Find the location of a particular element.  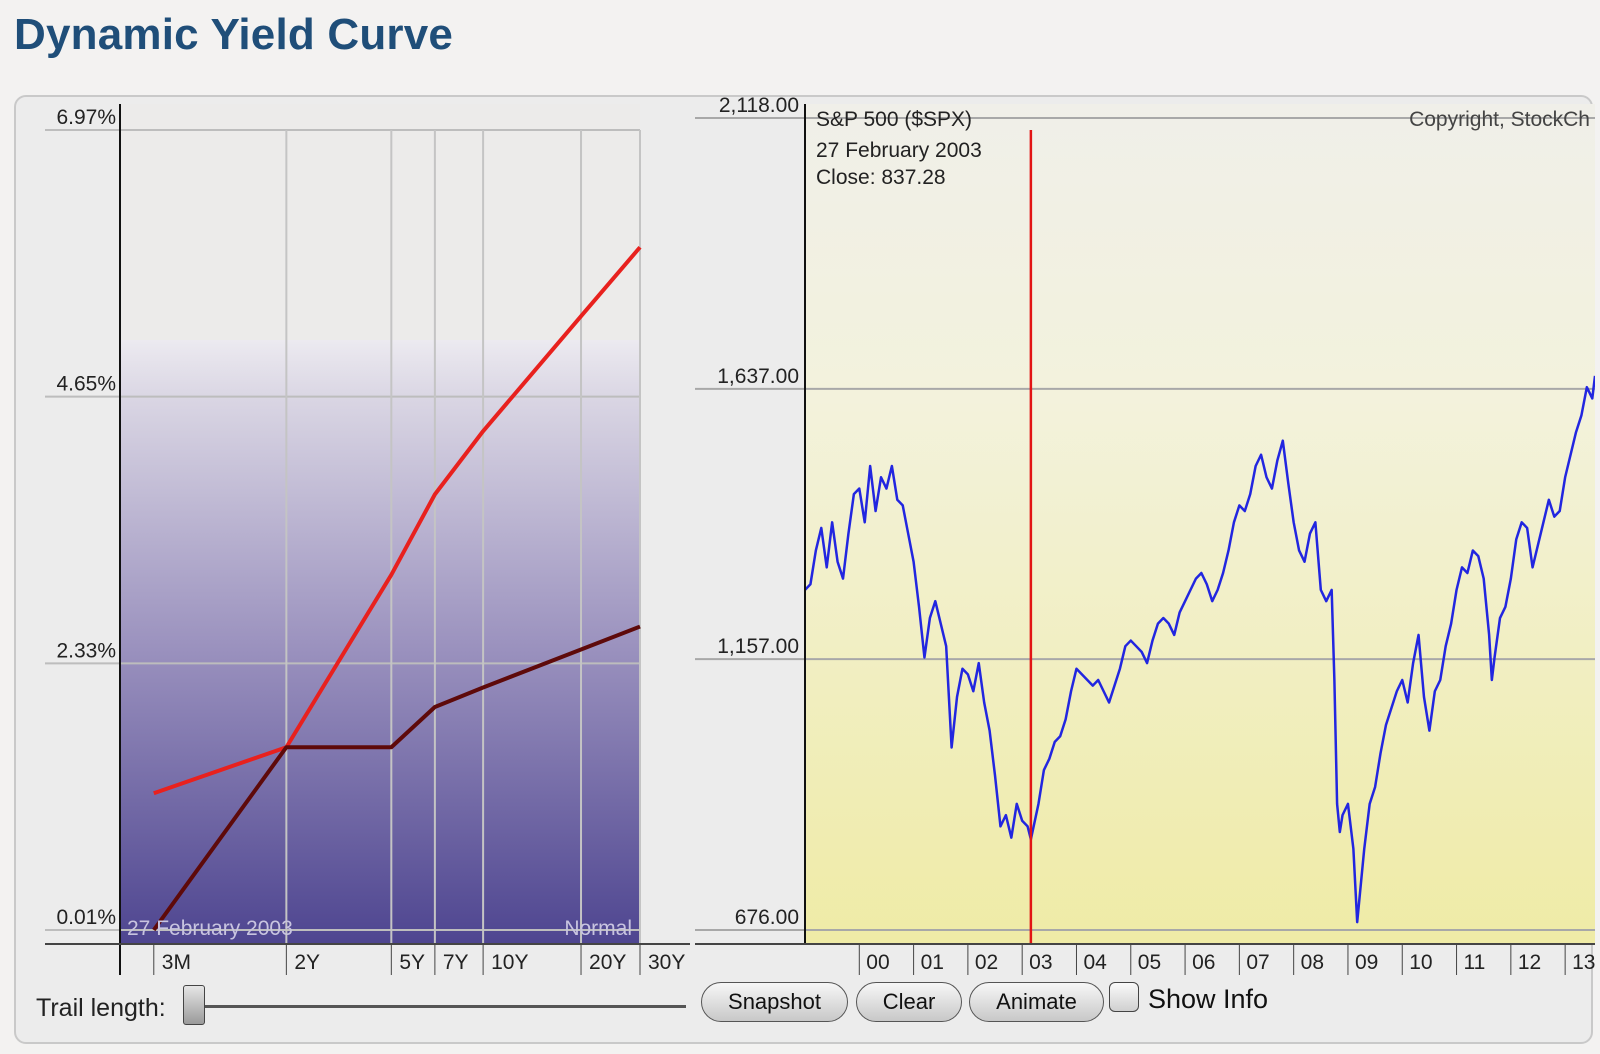

spx-x-tick-label: 08 is located at coordinates (1312, 962).